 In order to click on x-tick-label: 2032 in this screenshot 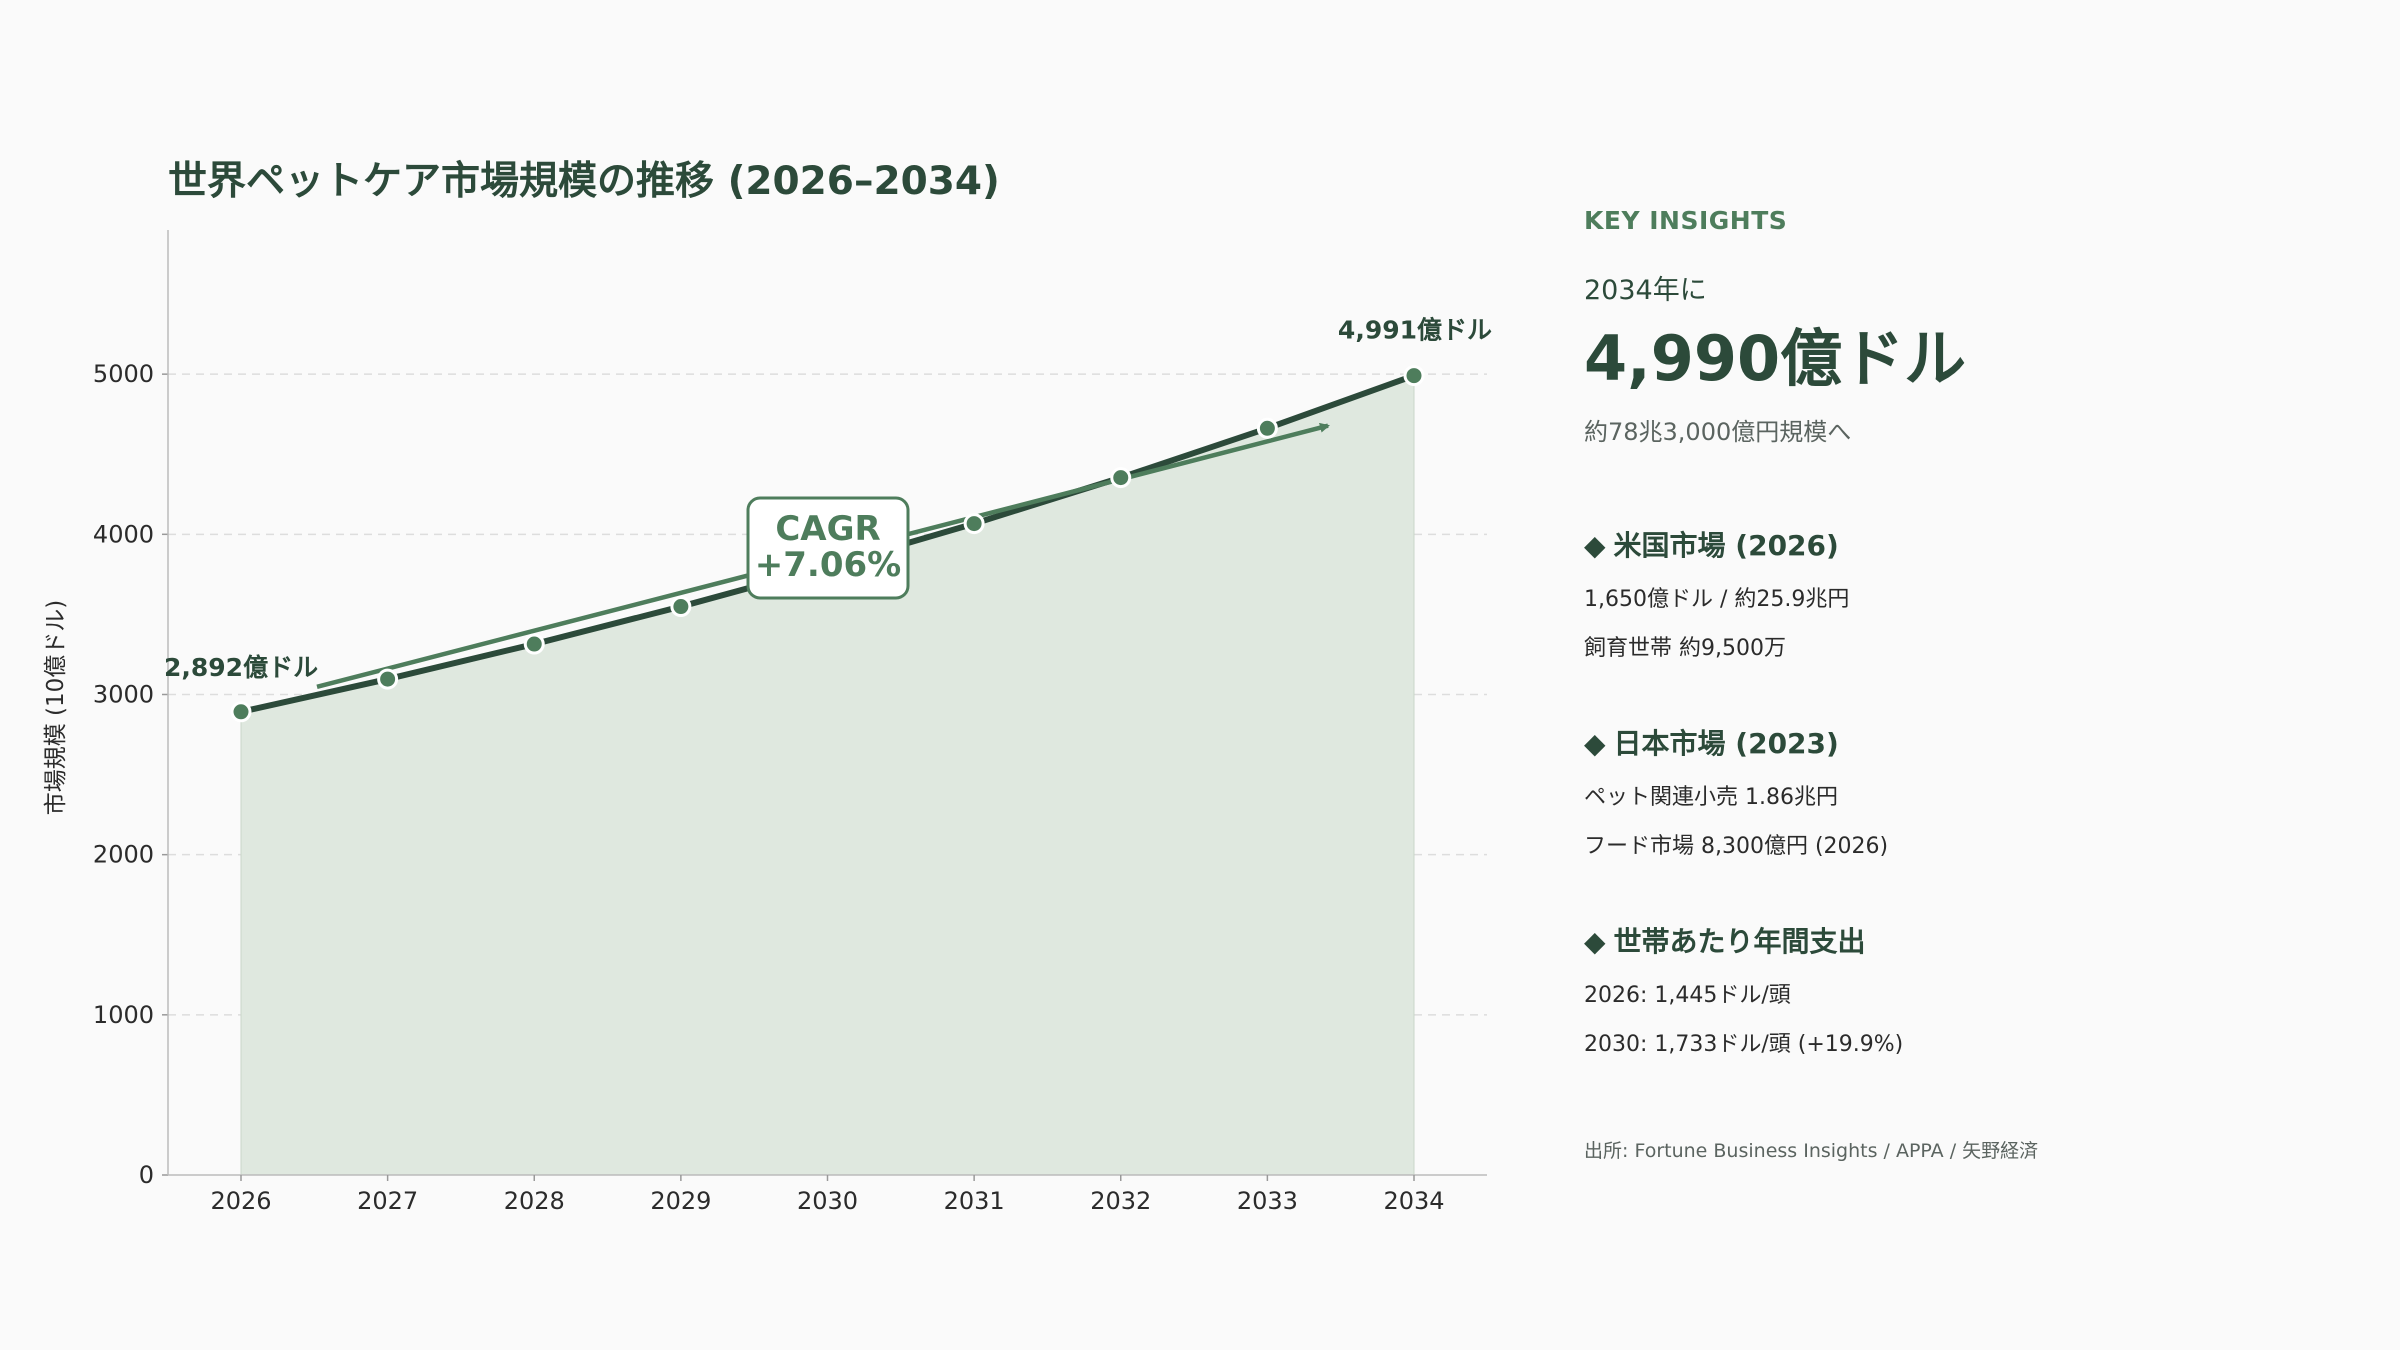, I will do `click(1120, 1201)`.